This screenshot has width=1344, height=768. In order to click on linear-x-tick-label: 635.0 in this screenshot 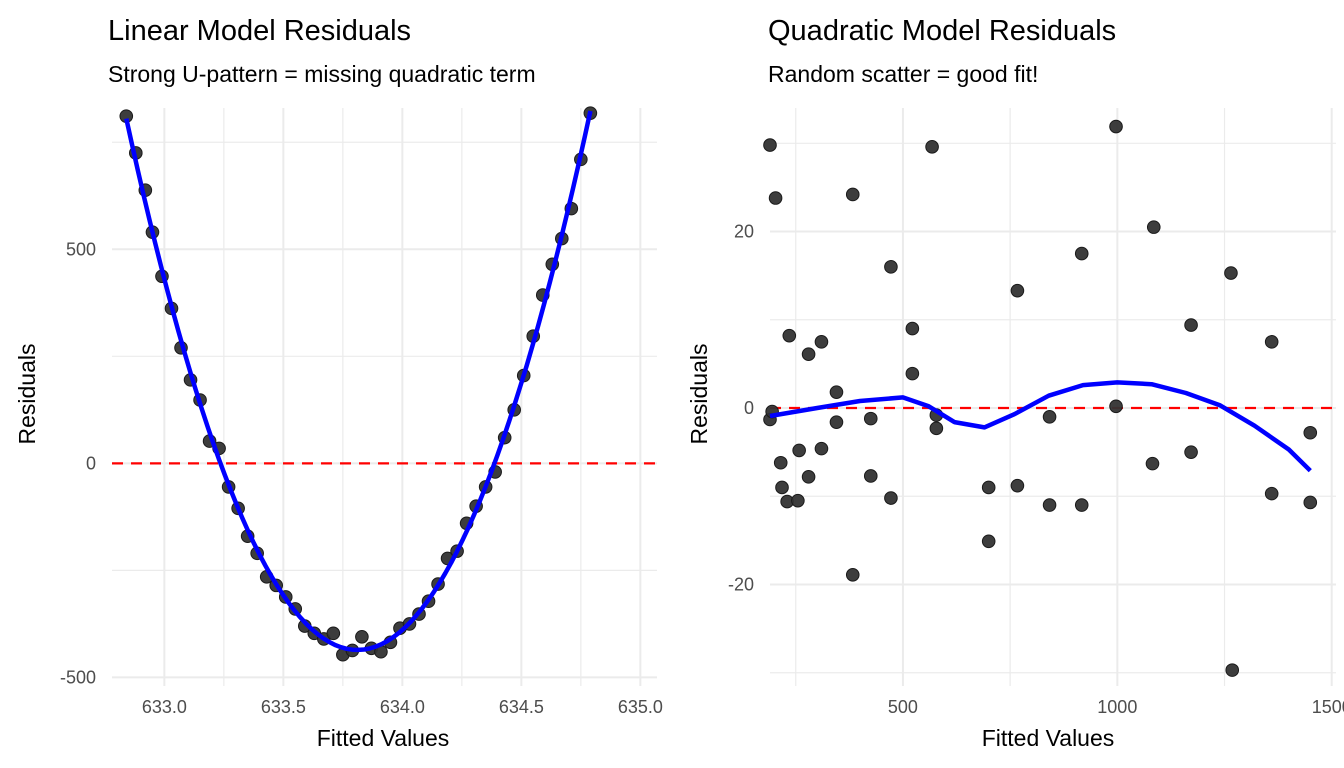, I will do `click(640, 707)`.